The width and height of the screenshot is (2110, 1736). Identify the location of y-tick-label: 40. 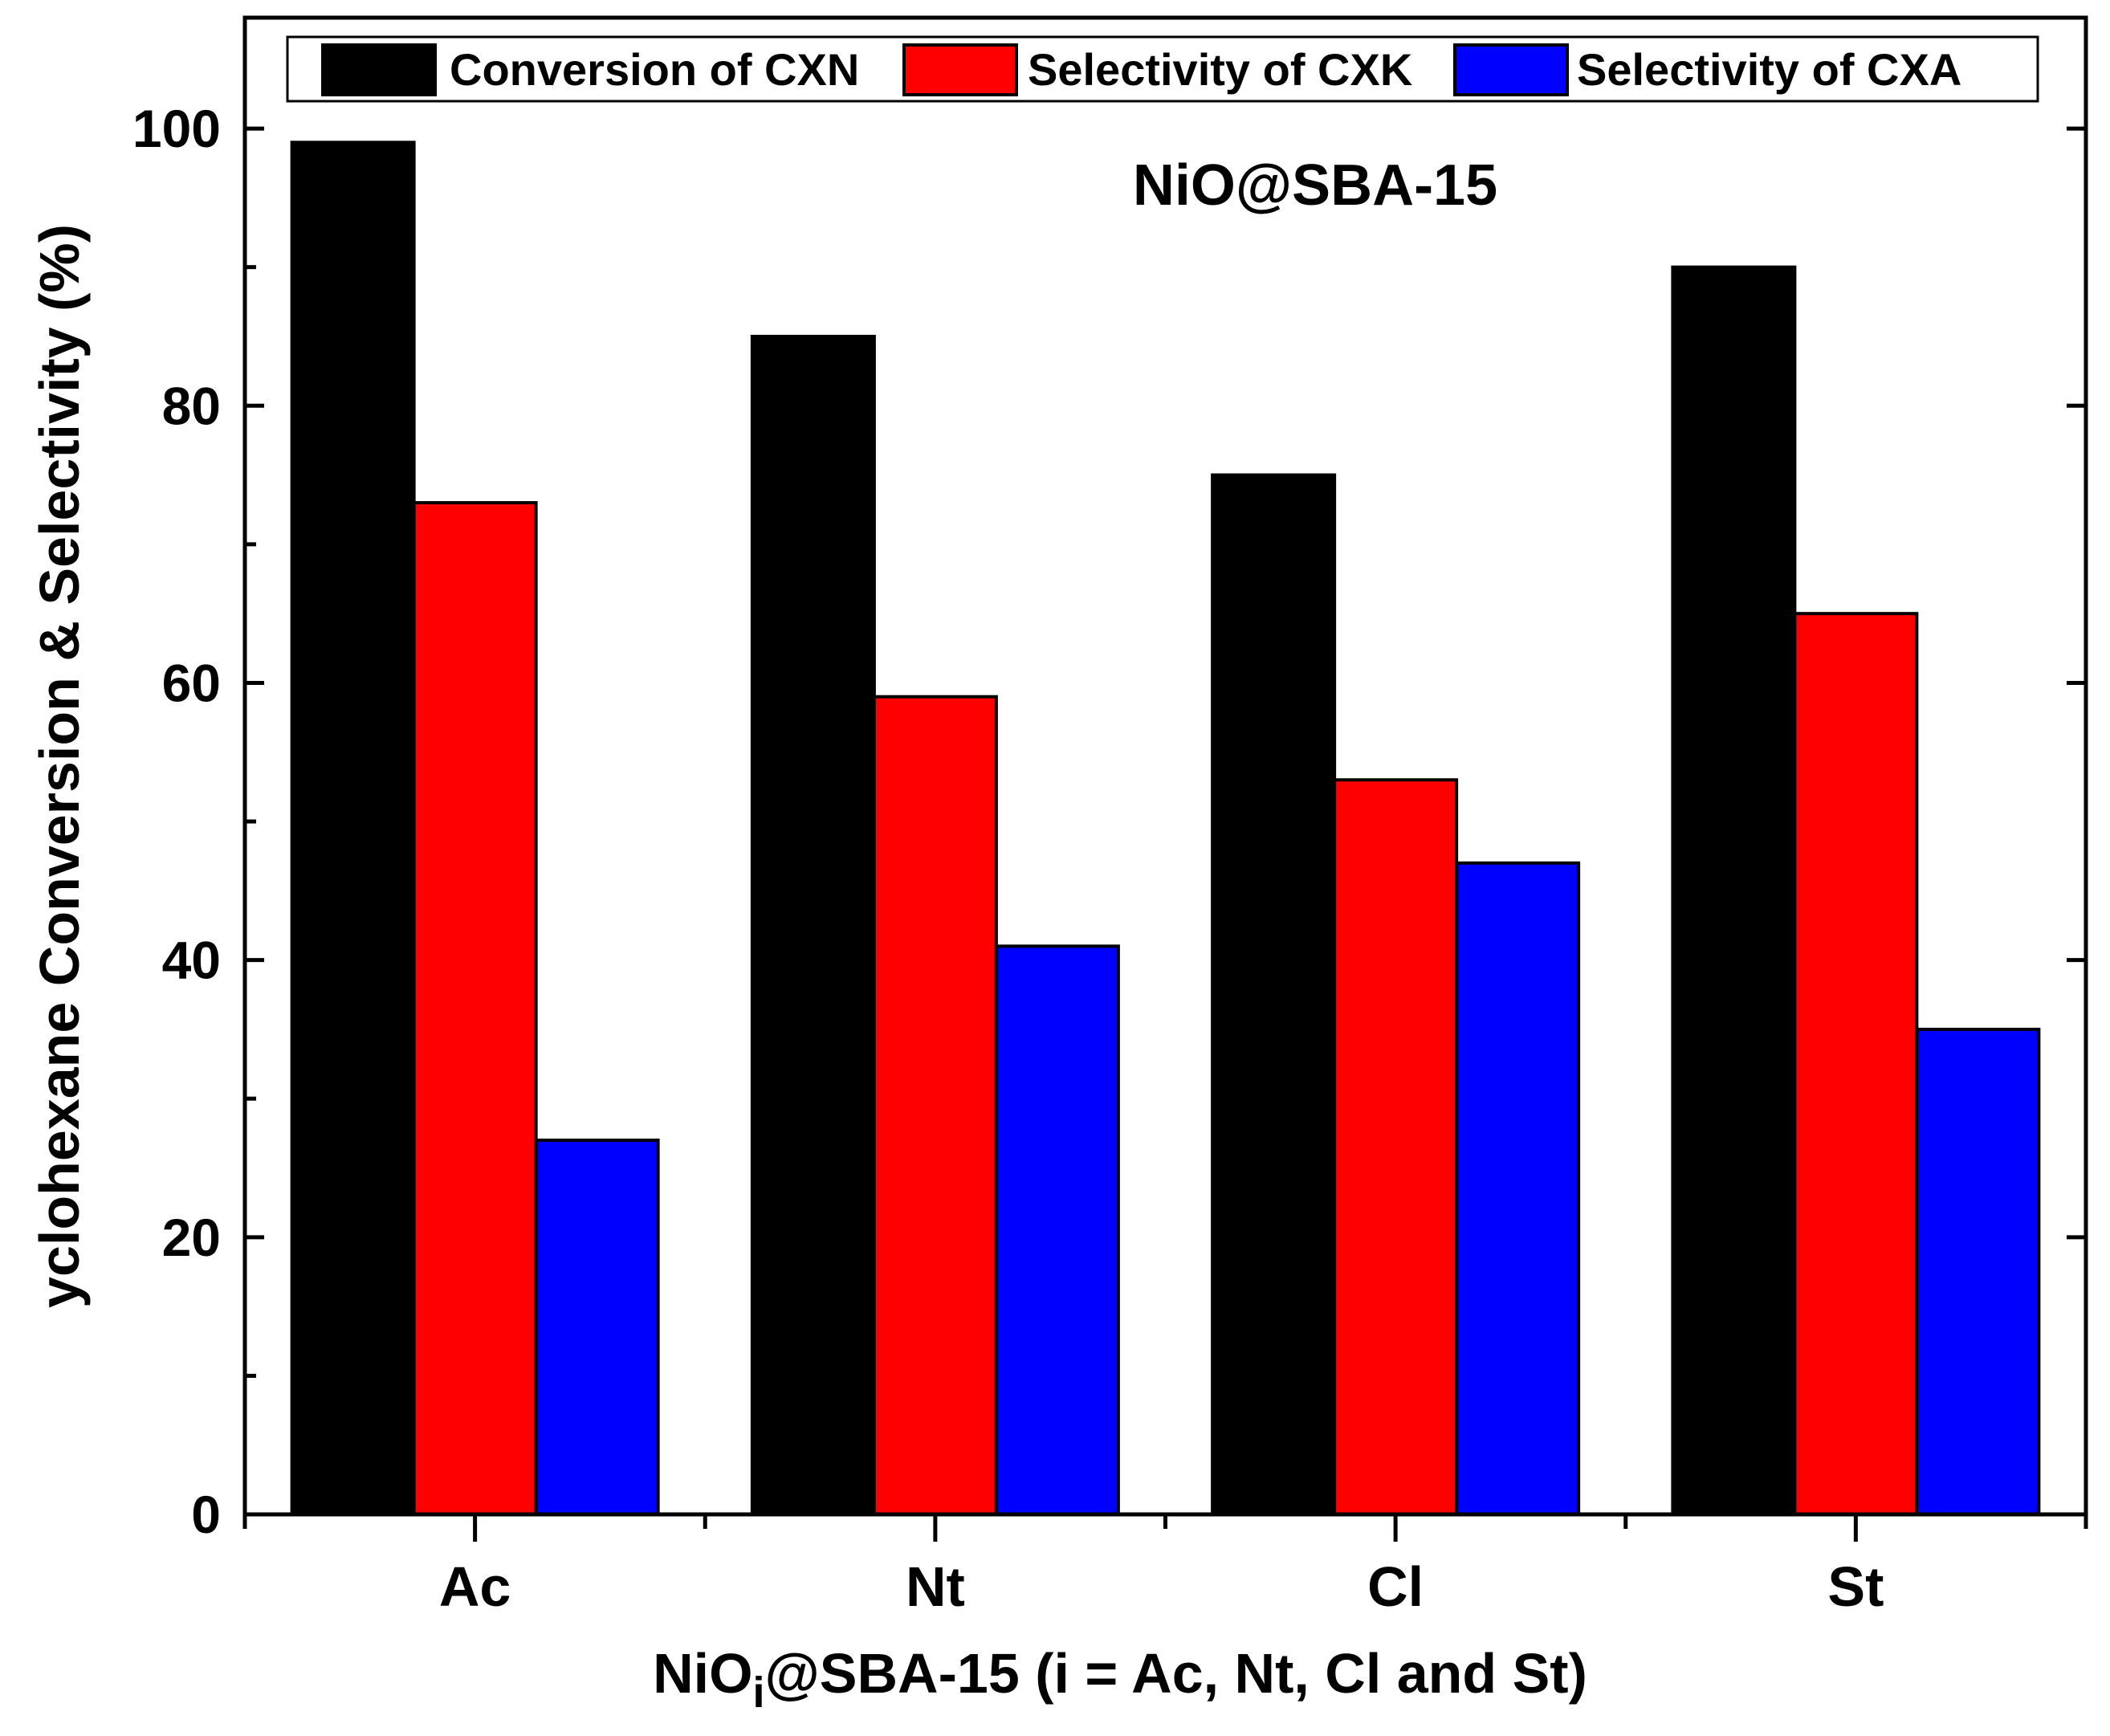
(191, 960).